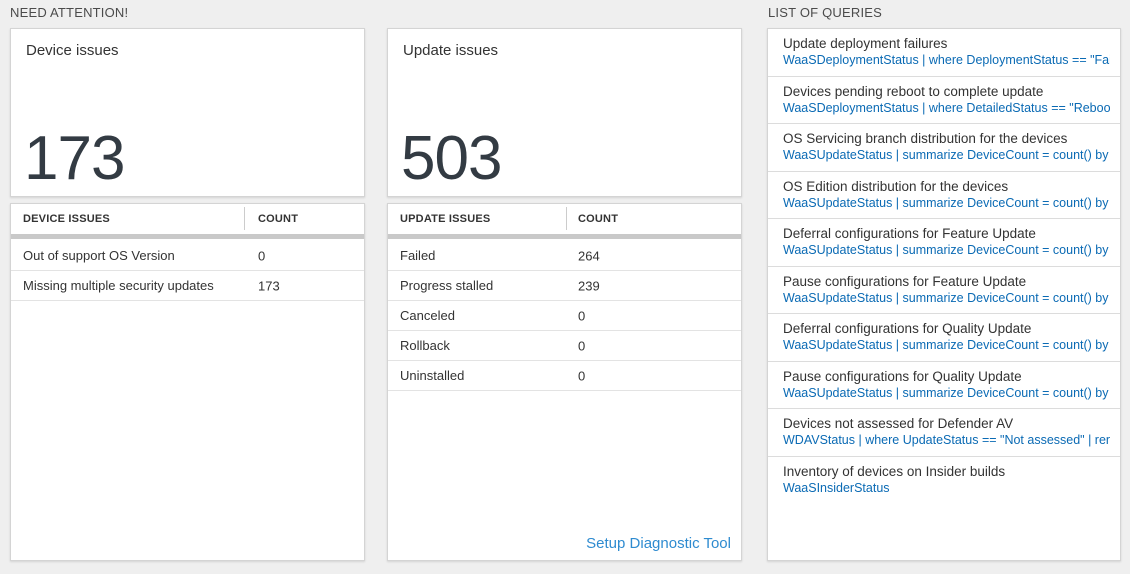  I want to click on query-title: Devices not assessed for Defender AV, so click(898, 423).